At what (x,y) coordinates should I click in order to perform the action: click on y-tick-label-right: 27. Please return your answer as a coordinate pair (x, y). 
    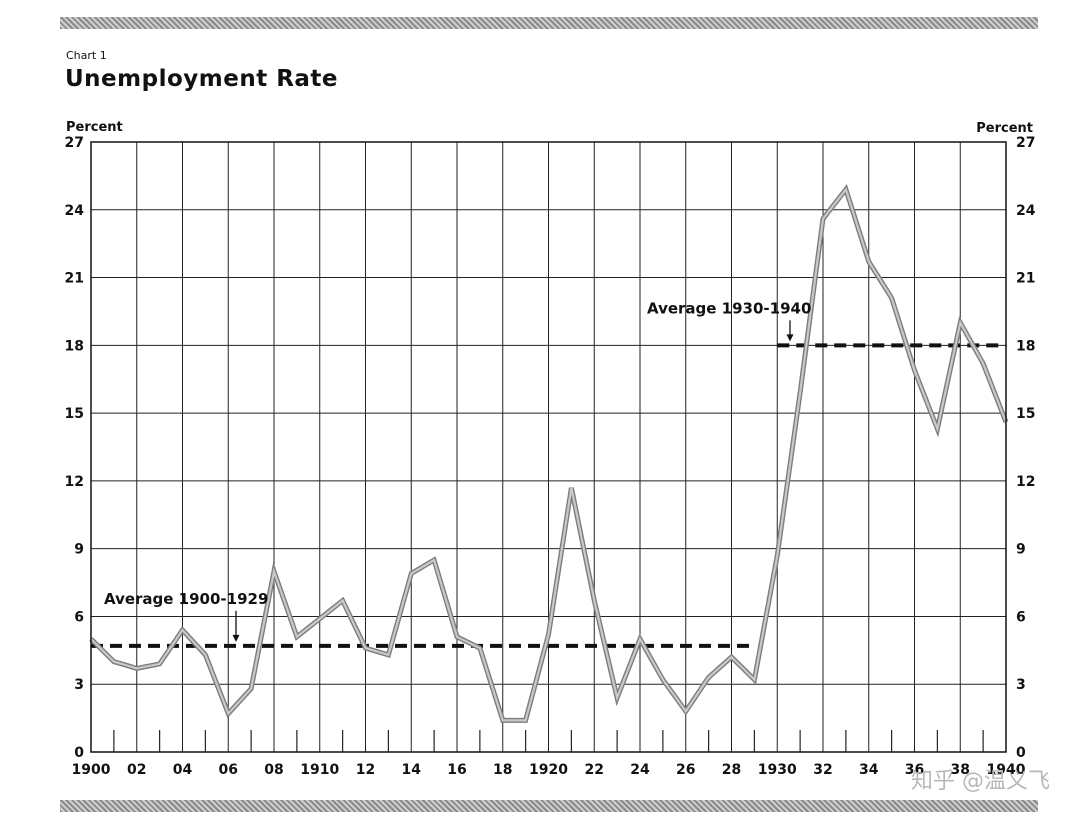
    Looking at the image, I should click on (1025, 143).